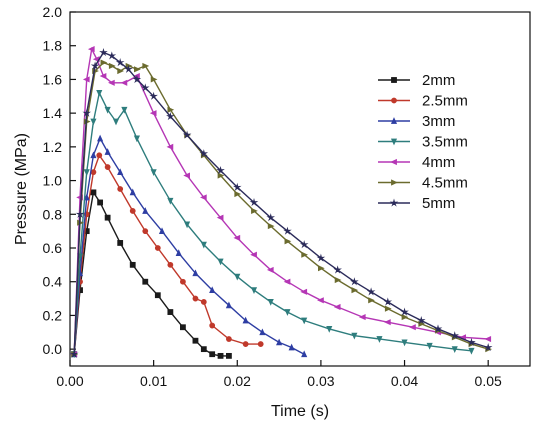 The width and height of the screenshot is (550, 436). What do you see at coordinates (423, 183) in the screenshot?
I see `legend-item: 4.5mm` at bounding box center [423, 183].